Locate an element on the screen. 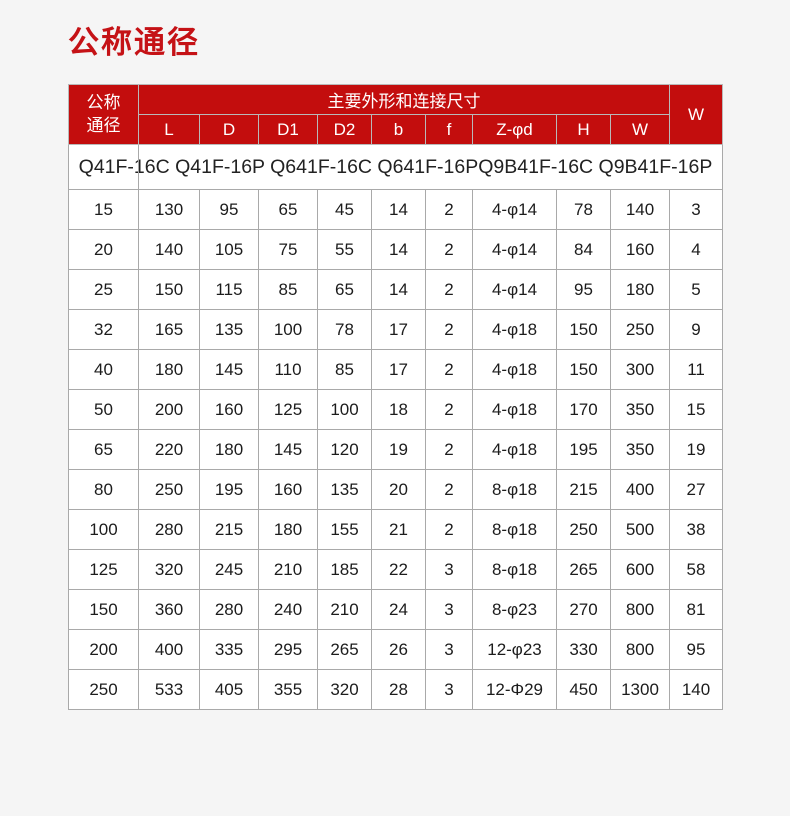  header-subcol-d: D is located at coordinates (229, 130).